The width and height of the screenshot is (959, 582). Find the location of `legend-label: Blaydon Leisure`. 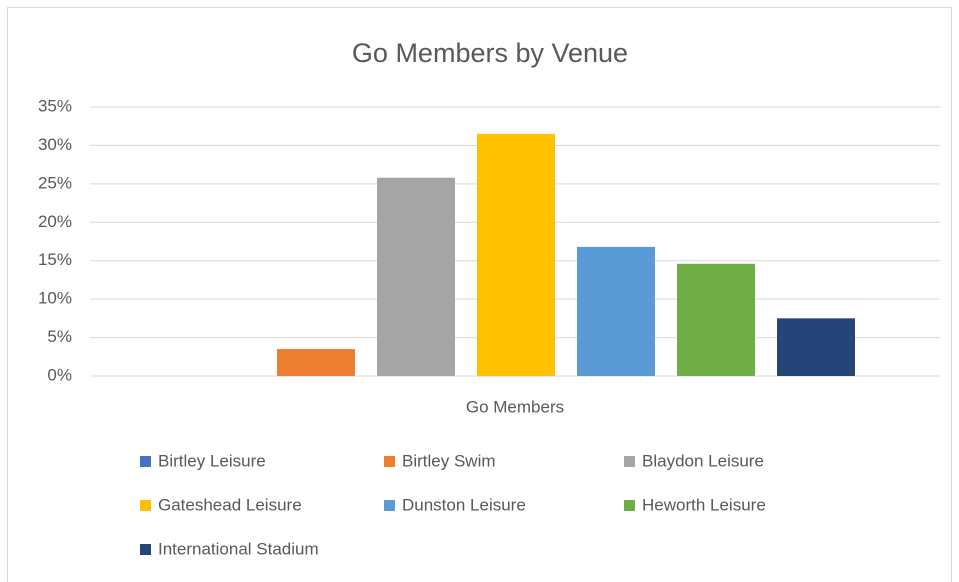

legend-label: Blaydon Leisure is located at coordinates (703, 460).